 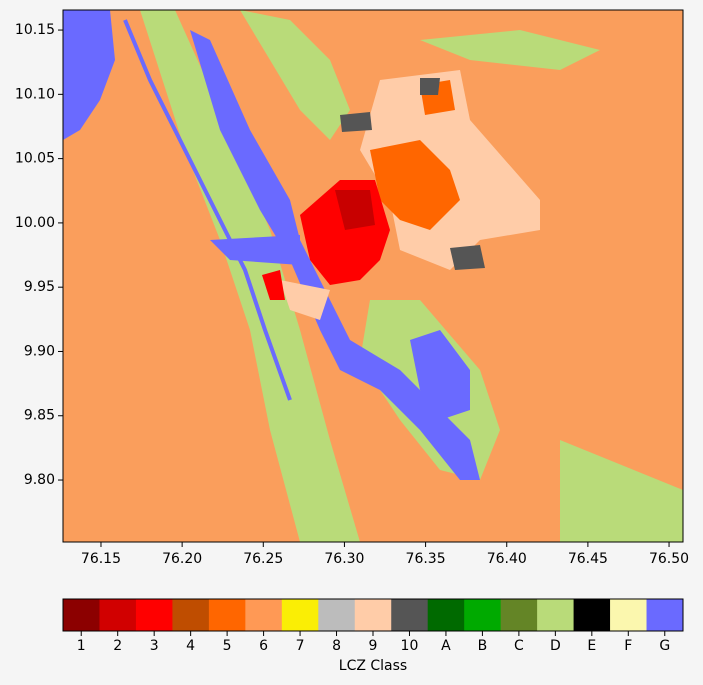 What do you see at coordinates (336, 646) in the screenshot?
I see `colorbar-tick-label: 8` at bounding box center [336, 646].